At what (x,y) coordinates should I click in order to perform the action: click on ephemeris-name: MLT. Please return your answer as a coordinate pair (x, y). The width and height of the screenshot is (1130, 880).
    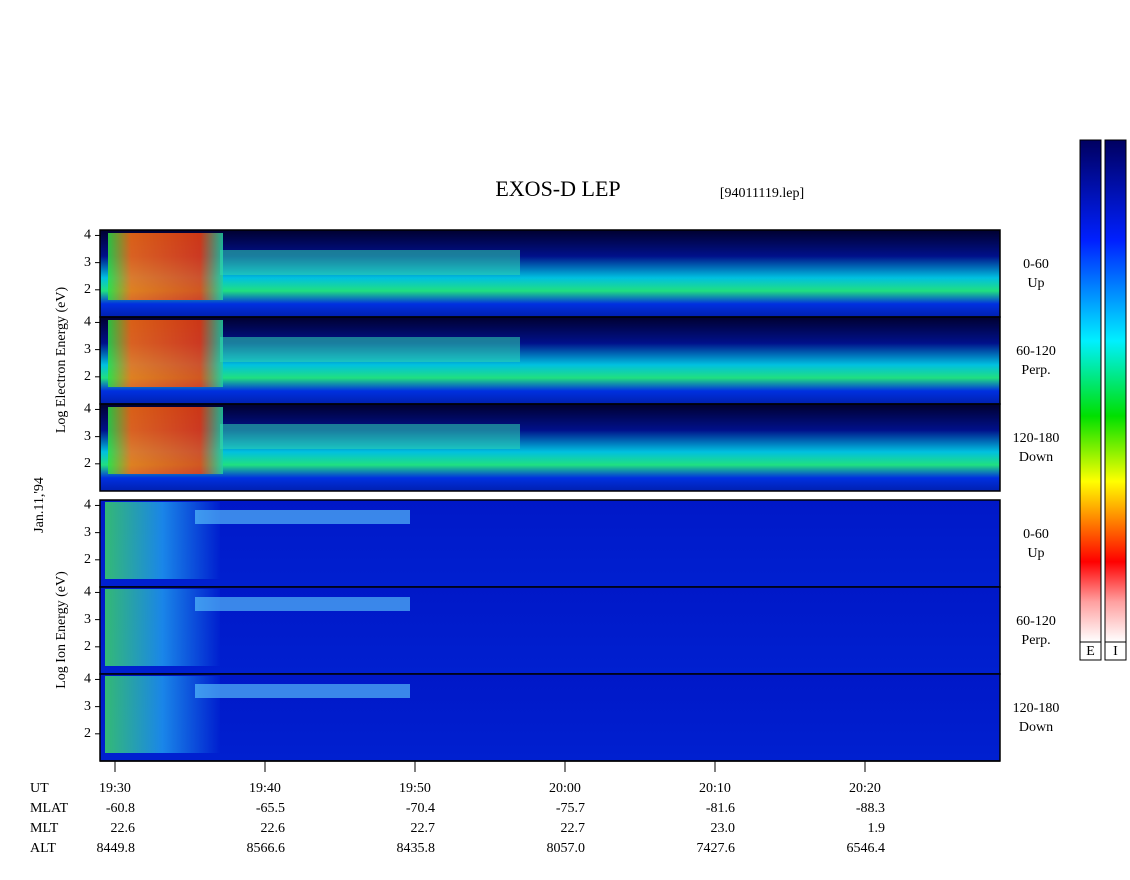
    Looking at the image, I should click on (44, 828).